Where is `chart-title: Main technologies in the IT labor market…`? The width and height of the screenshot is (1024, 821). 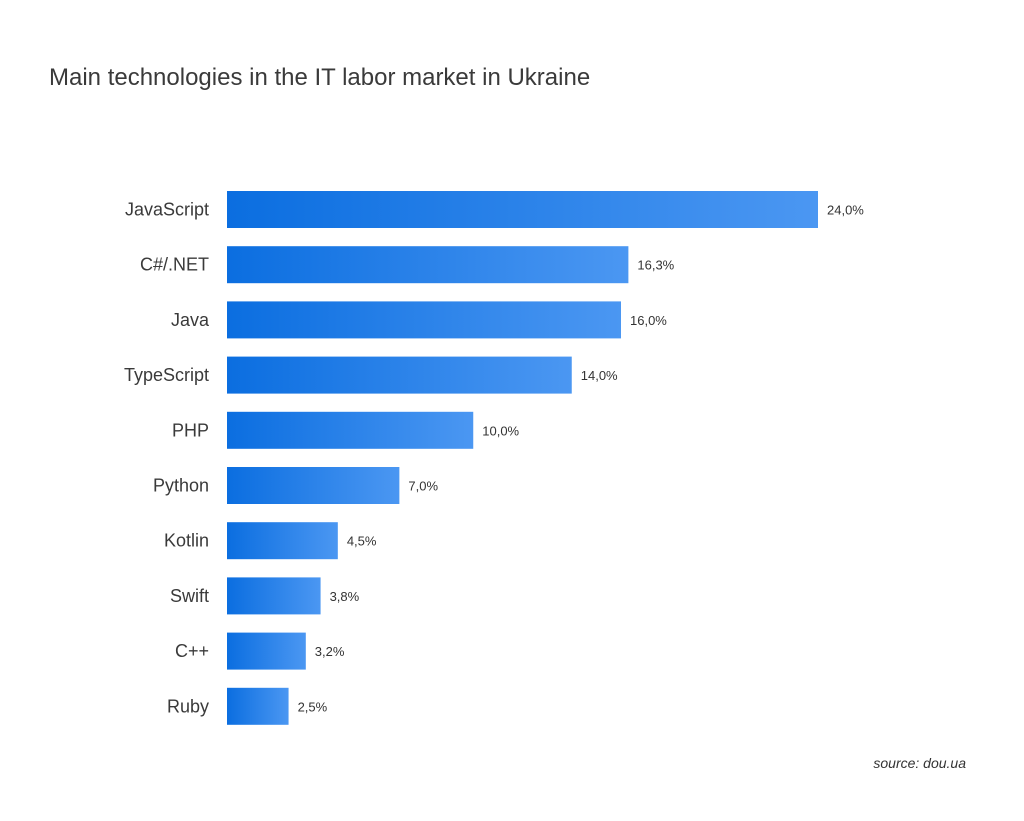 chart-title: Main technologies in the IT labor market… is located at coordinates (320, 77).